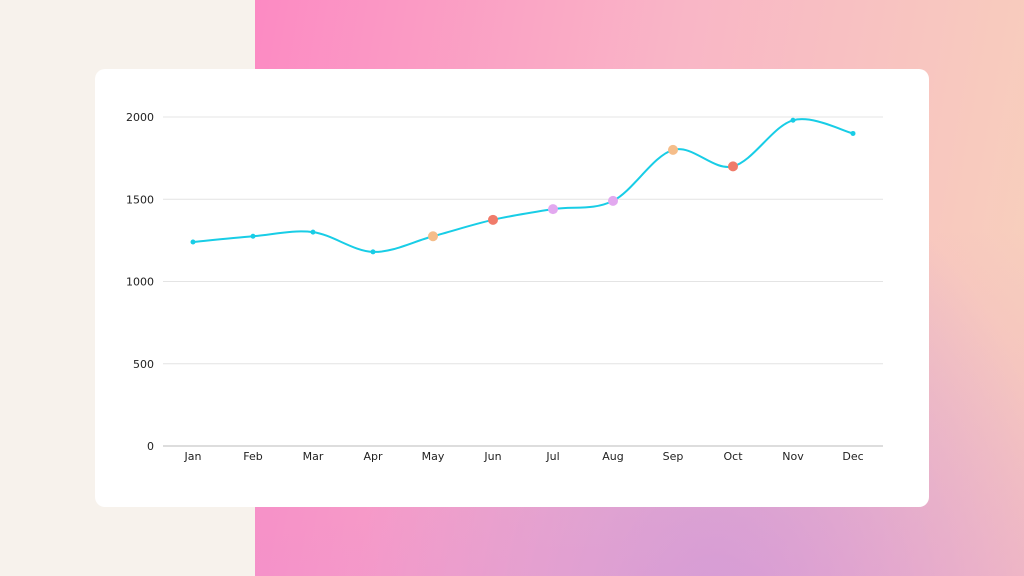 The width and height of the screenshot is (1024, 576). What do you see at coordinates (793, 456) in the screenshot?
I see `x-tick-label: Nov` at bounding box center [793, 456].